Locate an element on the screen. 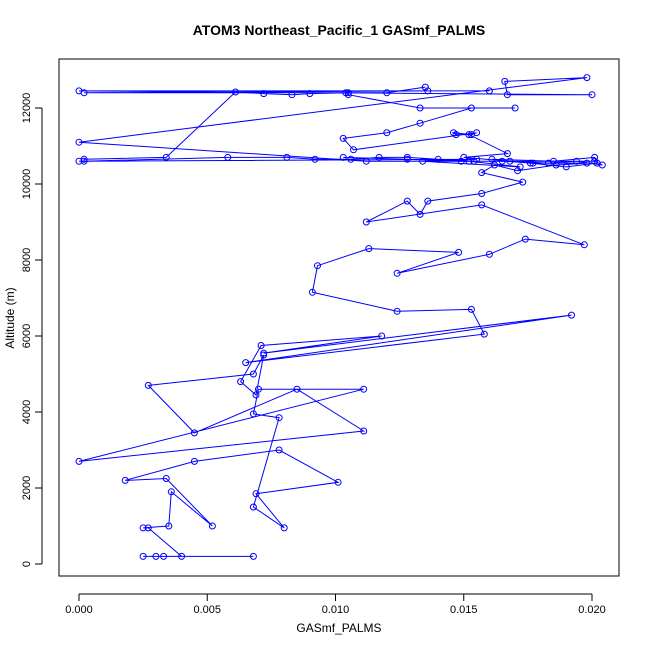  x-tick-label: 0.000 is located at coordinates (79, 610).